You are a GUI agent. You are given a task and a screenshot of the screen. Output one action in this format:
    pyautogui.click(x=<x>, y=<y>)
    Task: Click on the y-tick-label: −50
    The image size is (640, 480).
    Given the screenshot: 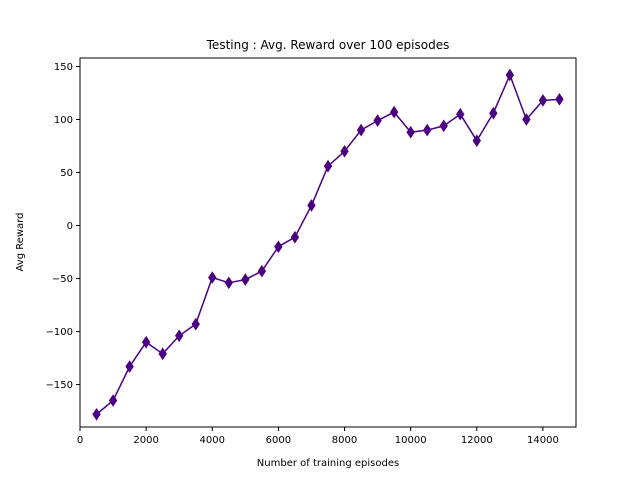 What is the action you would take?
    pyautogui.click(x=62, y=279)
    